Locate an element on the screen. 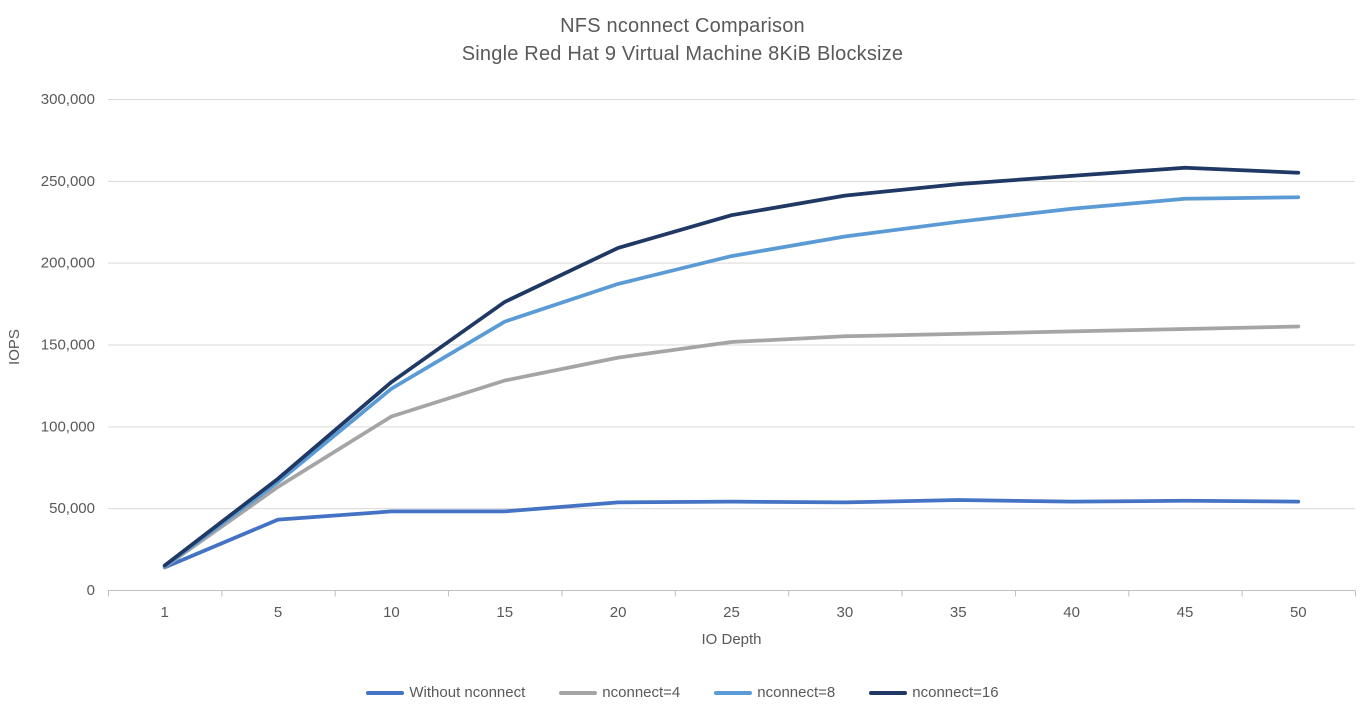 The height and width of the screenshot is (718, 1365). legend-item-without-nconnect: Without nconnect is located at coordinates (445, 692).